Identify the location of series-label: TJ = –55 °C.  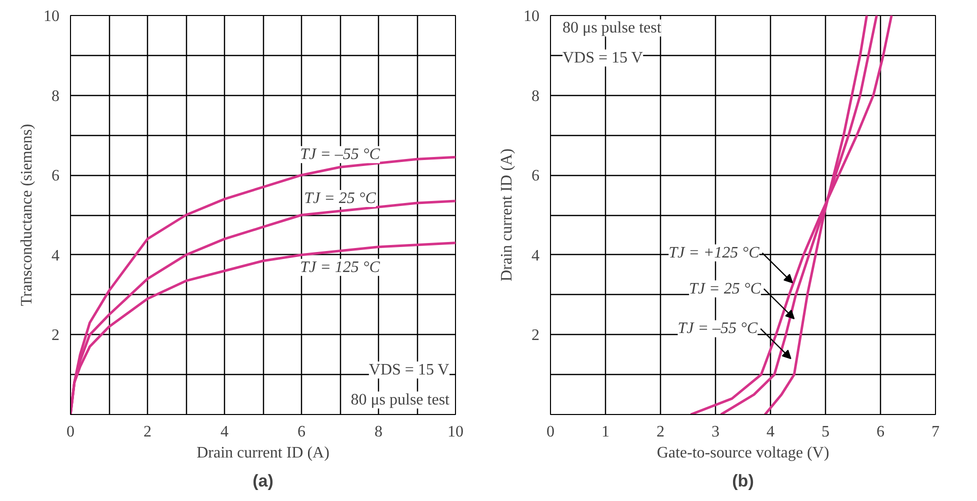
(340, 155).